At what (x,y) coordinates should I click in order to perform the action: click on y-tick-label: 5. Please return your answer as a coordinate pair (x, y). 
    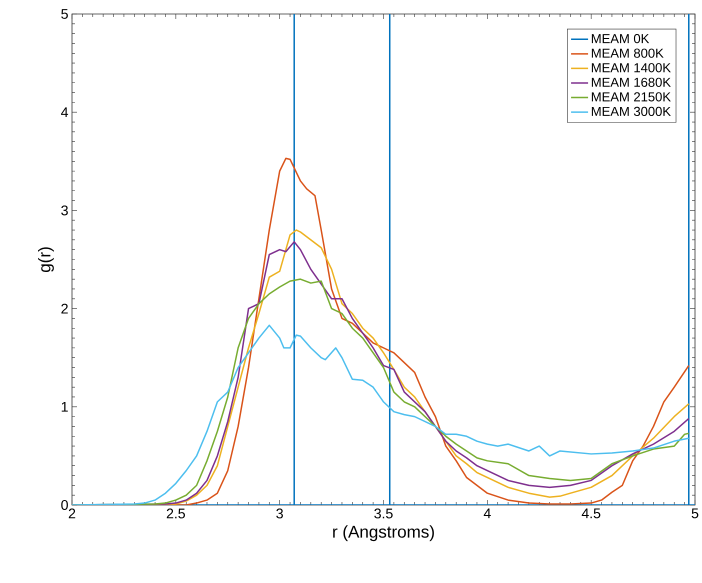
    Looking at the image, I should click on (64, 14).